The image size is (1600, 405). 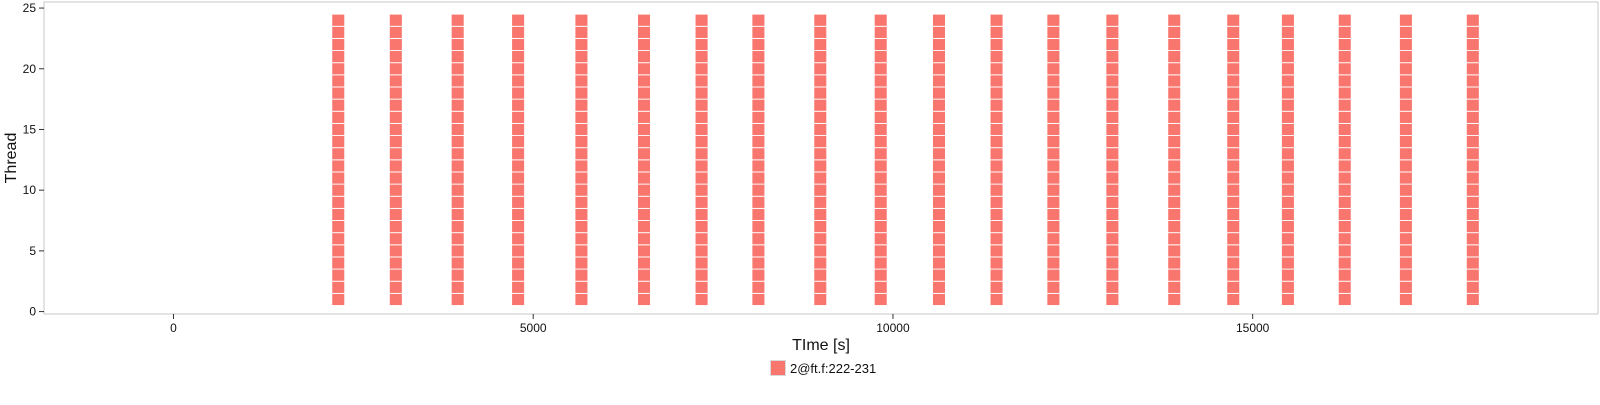 I want to click on y-axis-tick-label: 20, so click(x=30, y=69).